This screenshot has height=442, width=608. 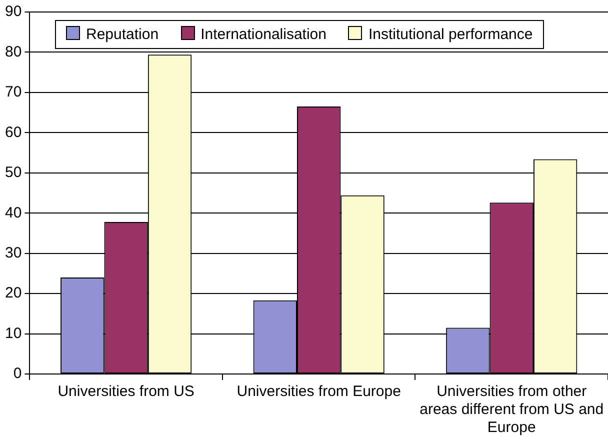 What do you see at coordinates (13, 173) in the screenshot?
I see `y-tick-label: 50` at bounding box center [13, 173].